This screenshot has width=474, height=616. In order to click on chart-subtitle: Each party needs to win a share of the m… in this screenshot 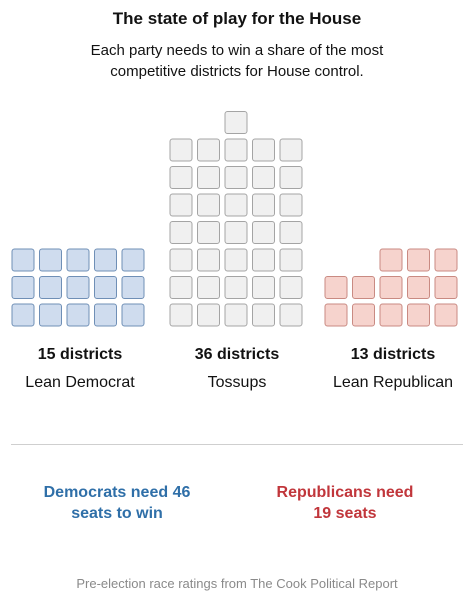, I will do `click(237, 61)`.